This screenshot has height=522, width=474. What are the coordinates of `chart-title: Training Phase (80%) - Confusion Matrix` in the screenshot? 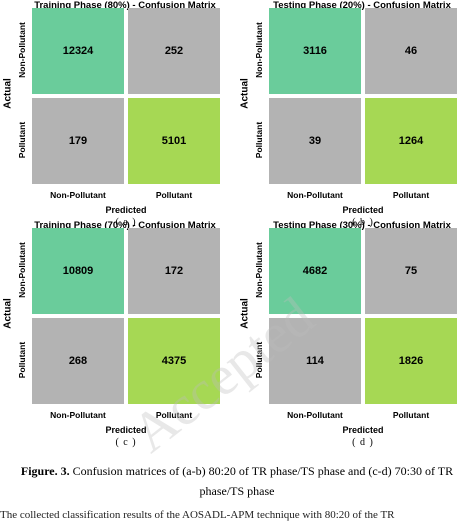 It's located at (125, 5).